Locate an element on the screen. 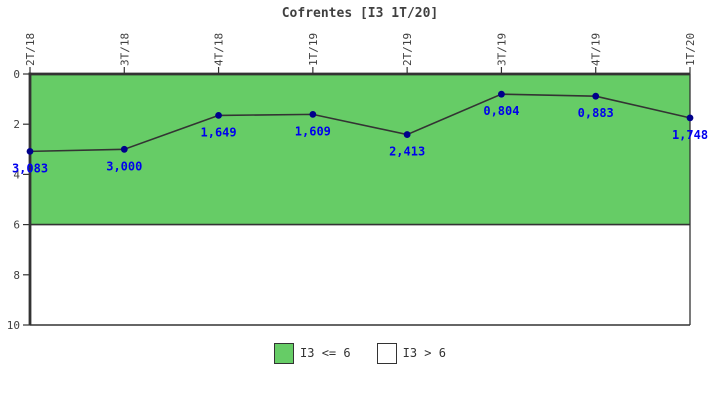 This screenshot has width=720, height=400. x-tick-label: 3T/19 is located at coordinates (501, 49).